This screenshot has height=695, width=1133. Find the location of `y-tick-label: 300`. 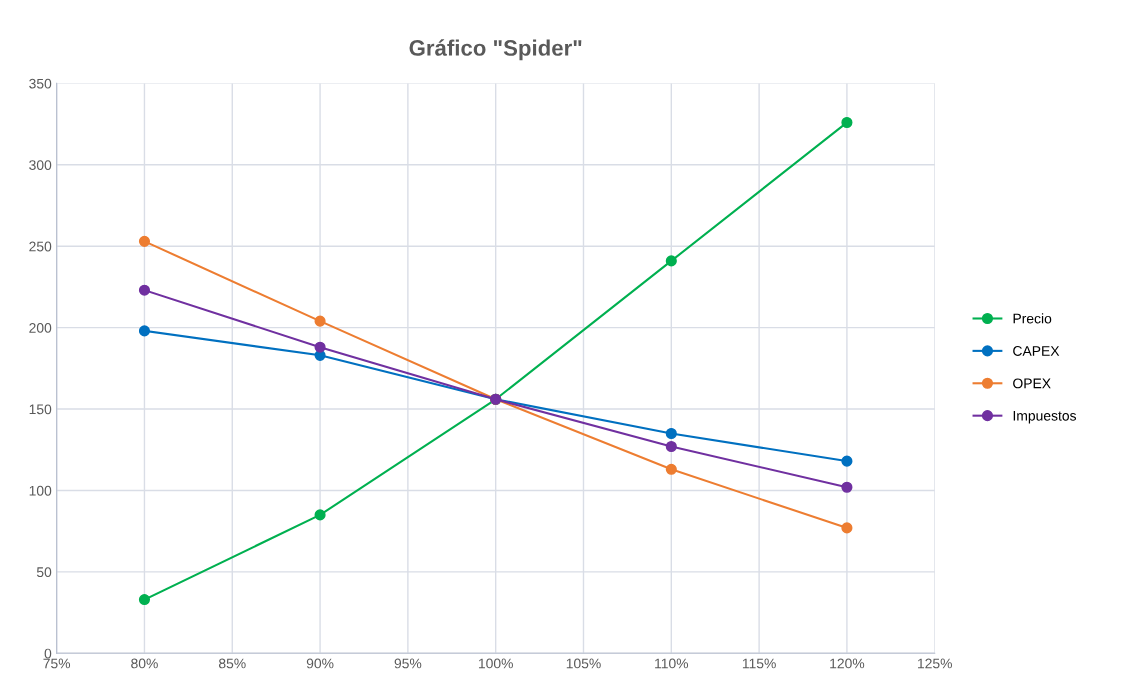

y-tick-label: 300 is located at coordinates (40, 165).